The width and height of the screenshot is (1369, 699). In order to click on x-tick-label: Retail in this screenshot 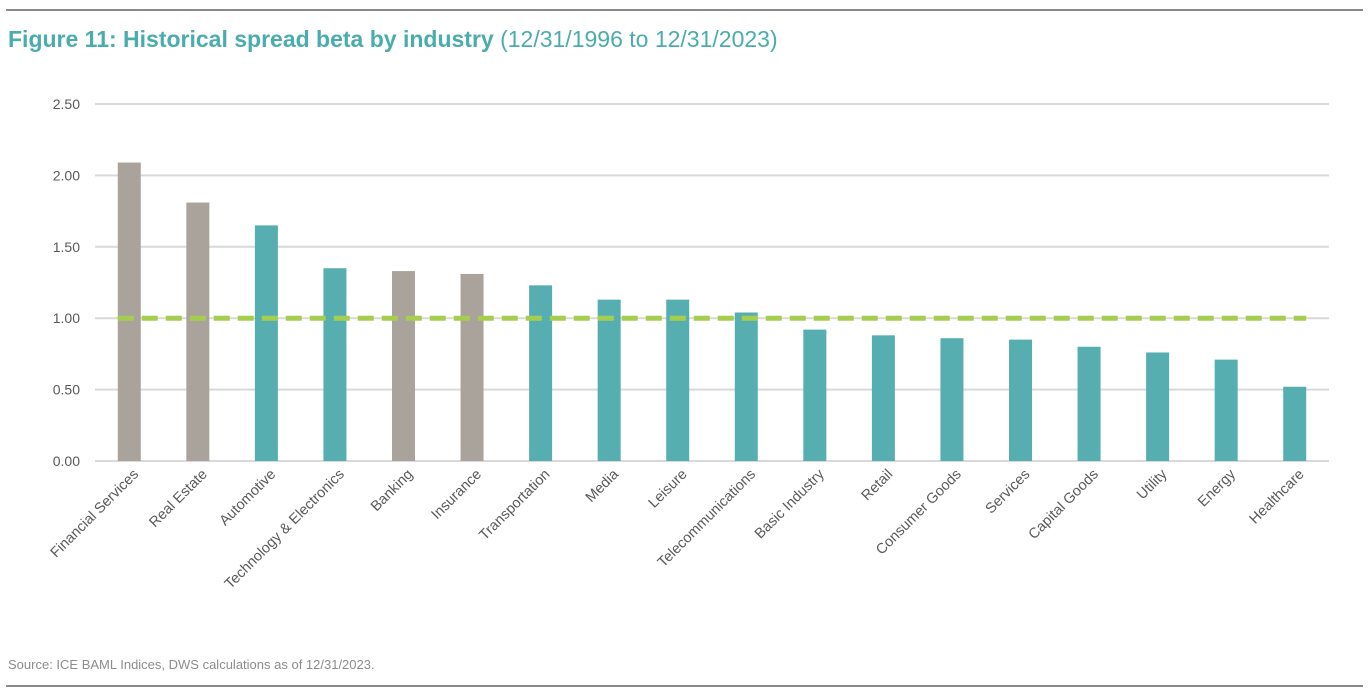, I will do `click(878, 486)`.